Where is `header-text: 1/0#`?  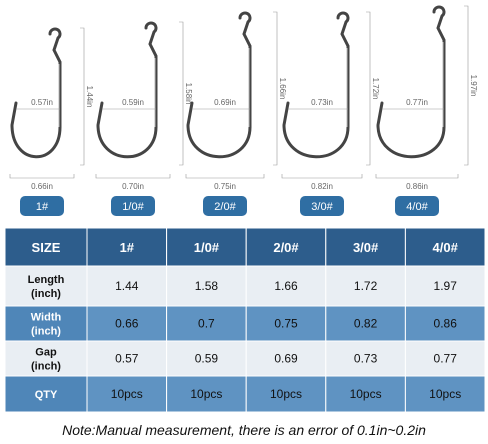
header-text: 1/0# is located at coordinates (207, 247).